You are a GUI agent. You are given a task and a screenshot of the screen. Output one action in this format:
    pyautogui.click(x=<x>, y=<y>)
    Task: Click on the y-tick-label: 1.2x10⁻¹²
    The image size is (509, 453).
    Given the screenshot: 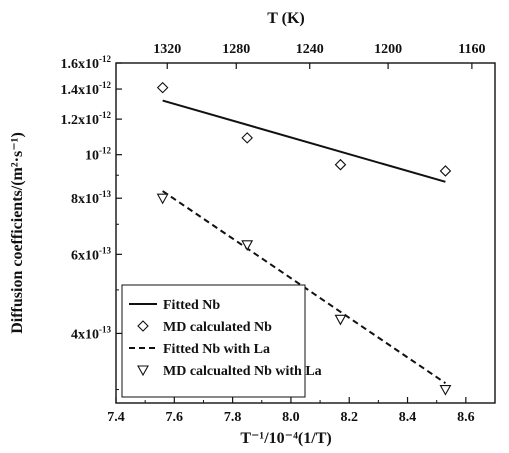 What is the action you would take?
    pyautogui.click(x=86, y=119)
    